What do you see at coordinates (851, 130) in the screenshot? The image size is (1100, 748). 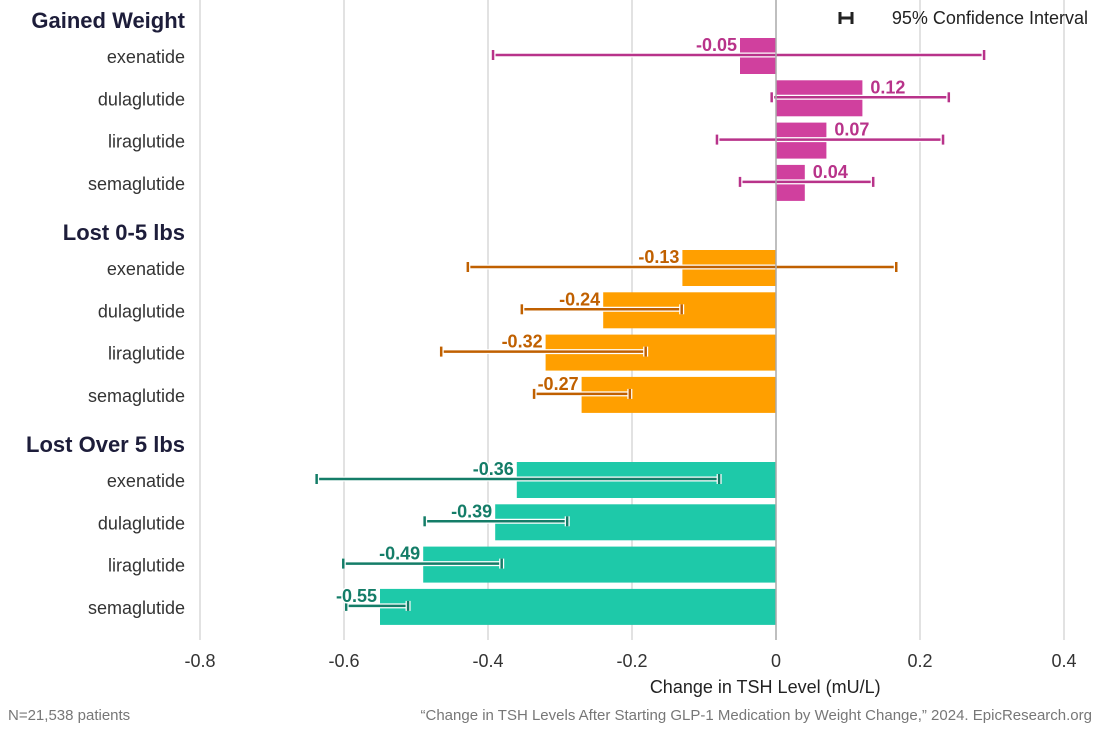 I see `data-label: 0.07` at bounding box center [851, 130].